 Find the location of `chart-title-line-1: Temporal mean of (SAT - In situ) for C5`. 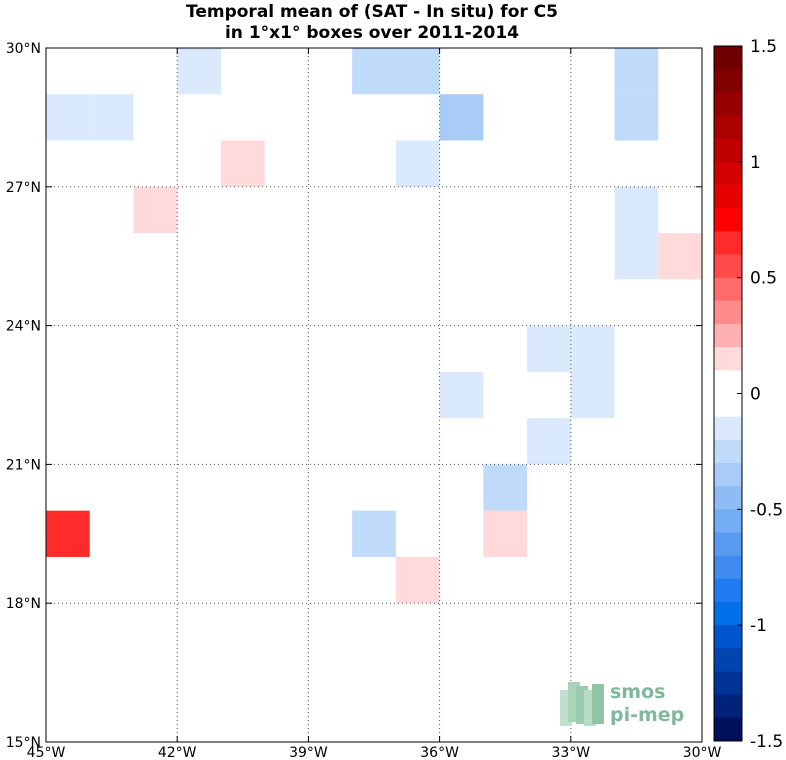

chart-title-line-1: Temporal mean of (SAT - In situ) for C5 is located at coordinates (372, 12).